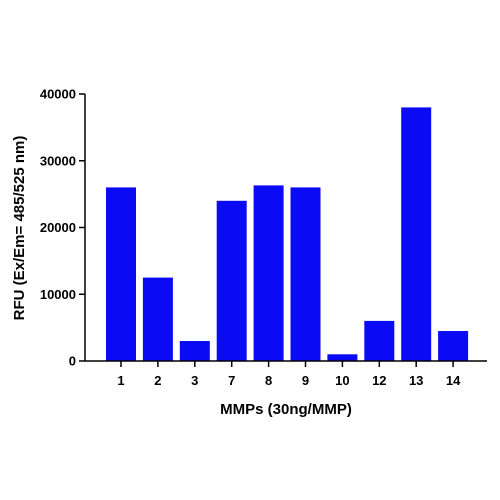 This screenshot has height=500, width=500. I want to click on y-tick-label: 20000, so click(58, 227).